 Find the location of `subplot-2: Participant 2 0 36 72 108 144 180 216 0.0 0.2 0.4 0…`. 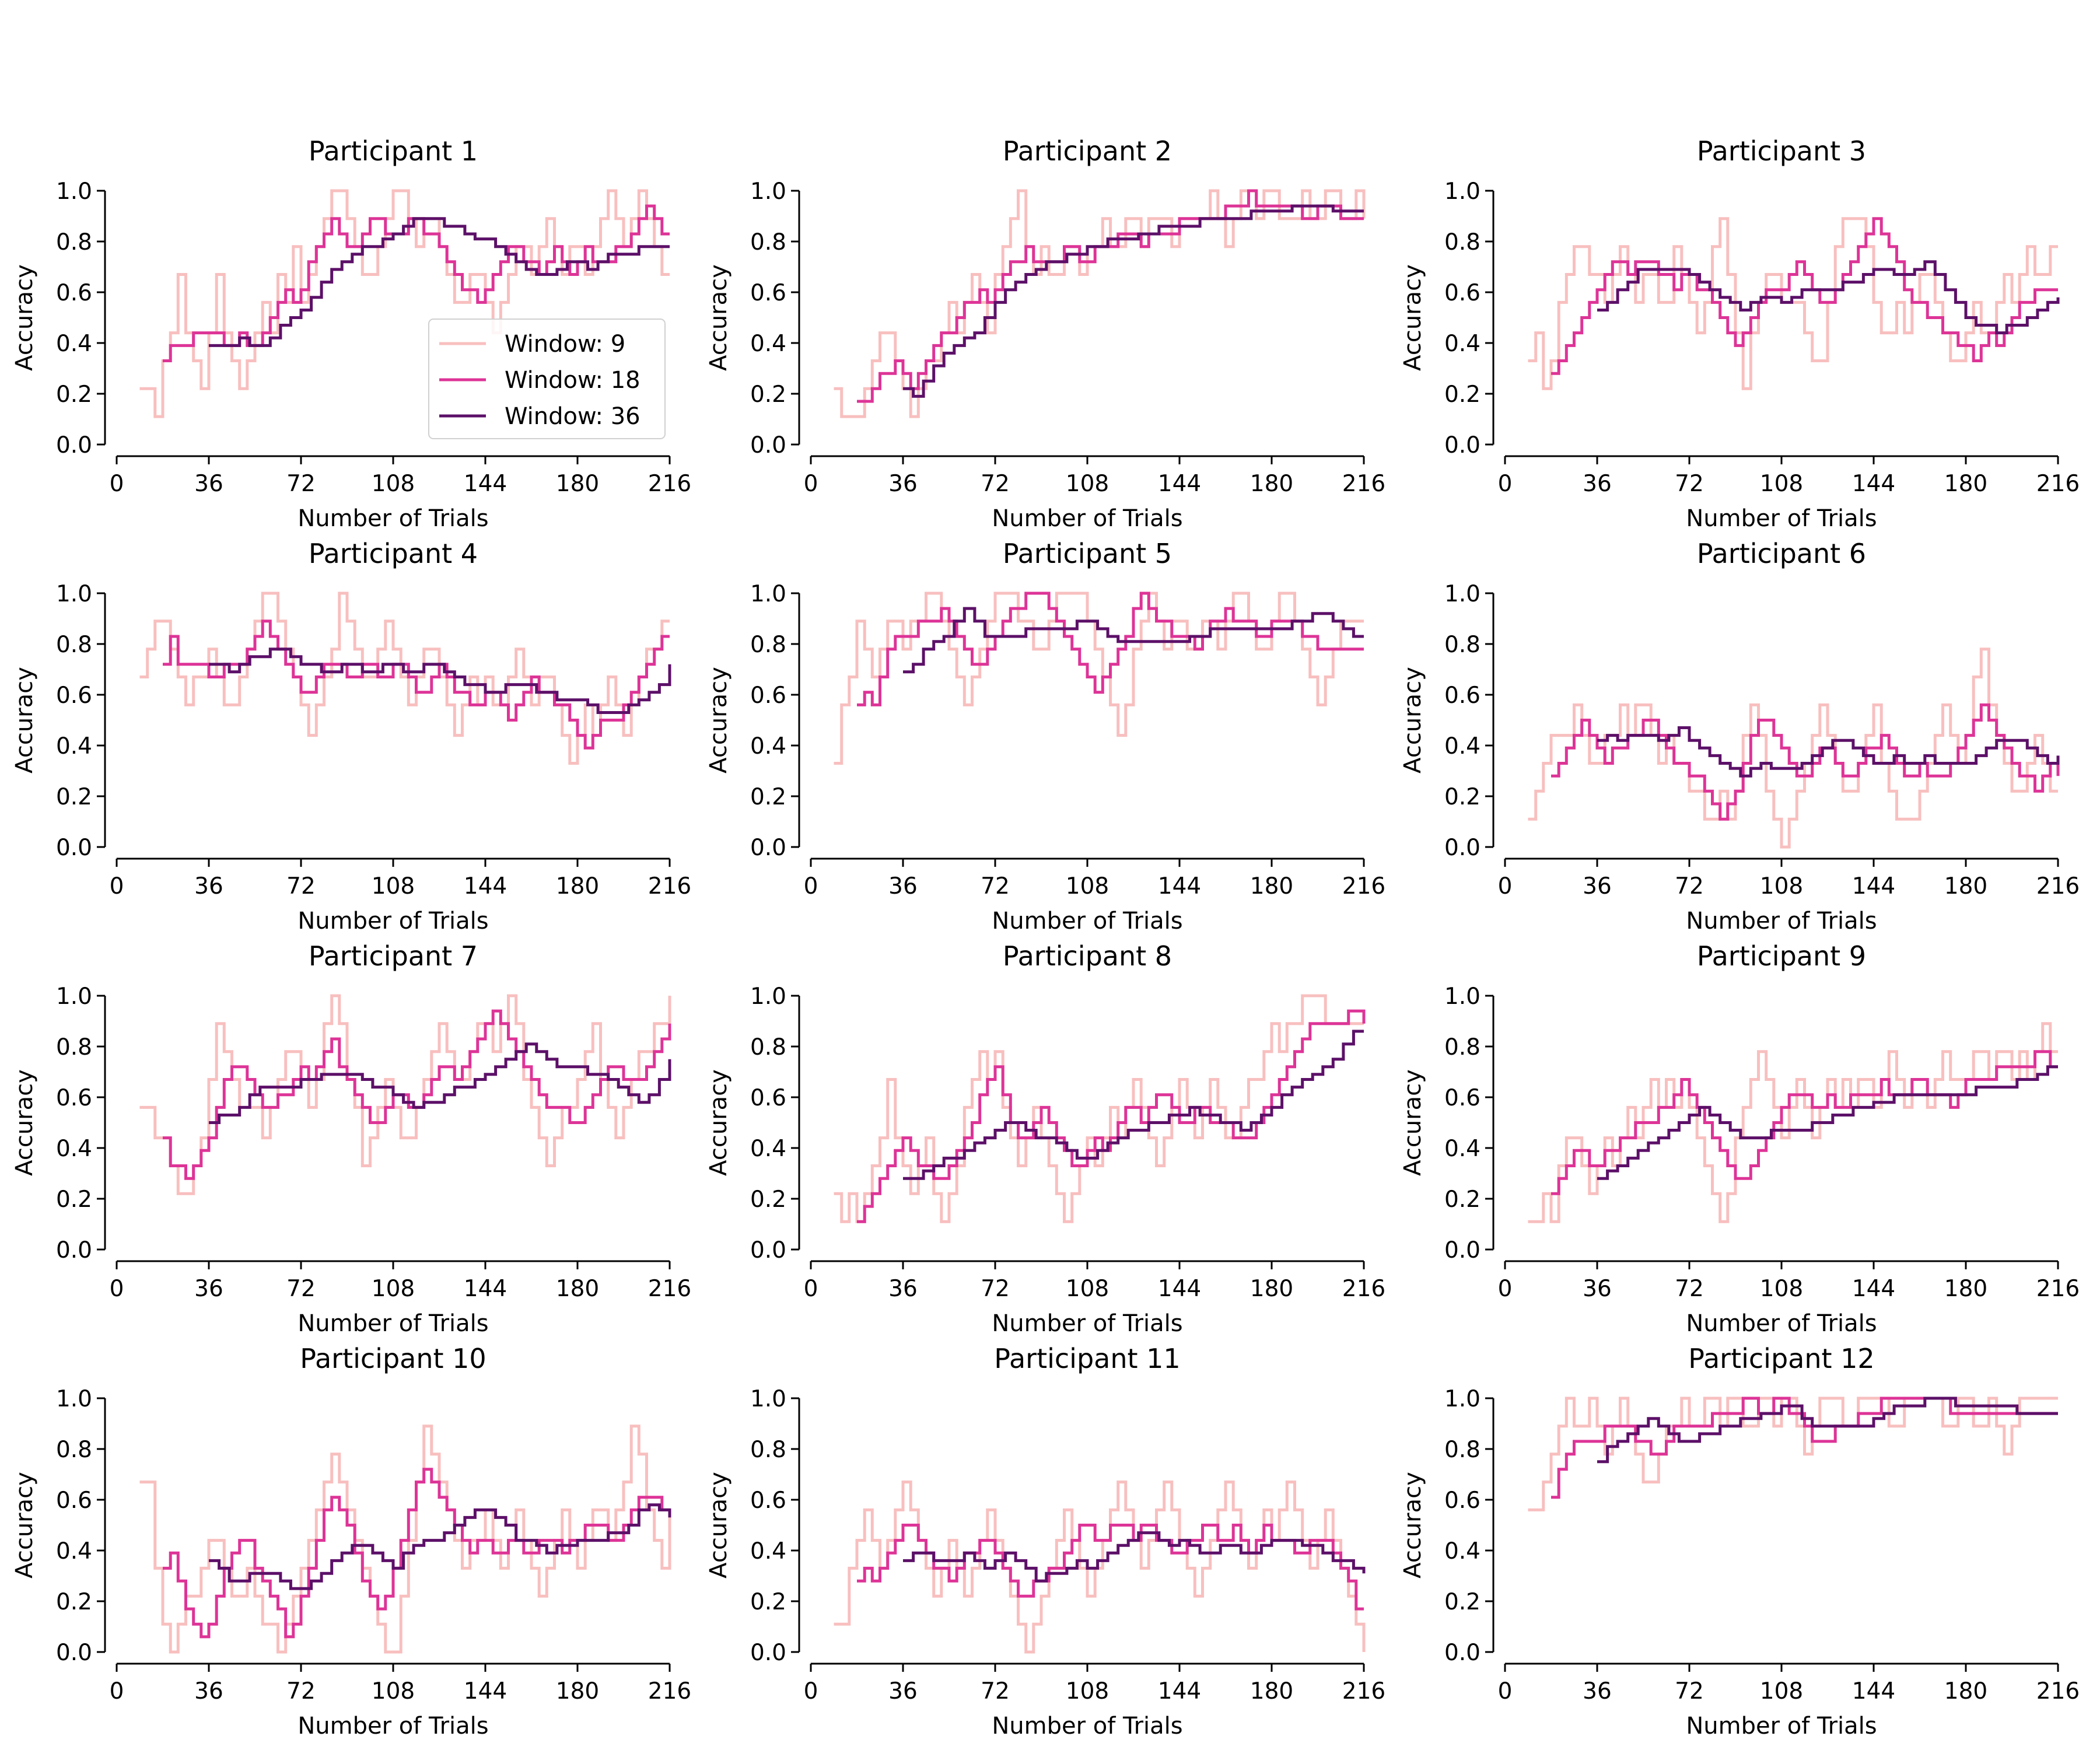

subplot-2: Participant 2 0 36 72 108 144 180 216 0.0 0.2 0.4 0… is located at coordinates (1045, 333).